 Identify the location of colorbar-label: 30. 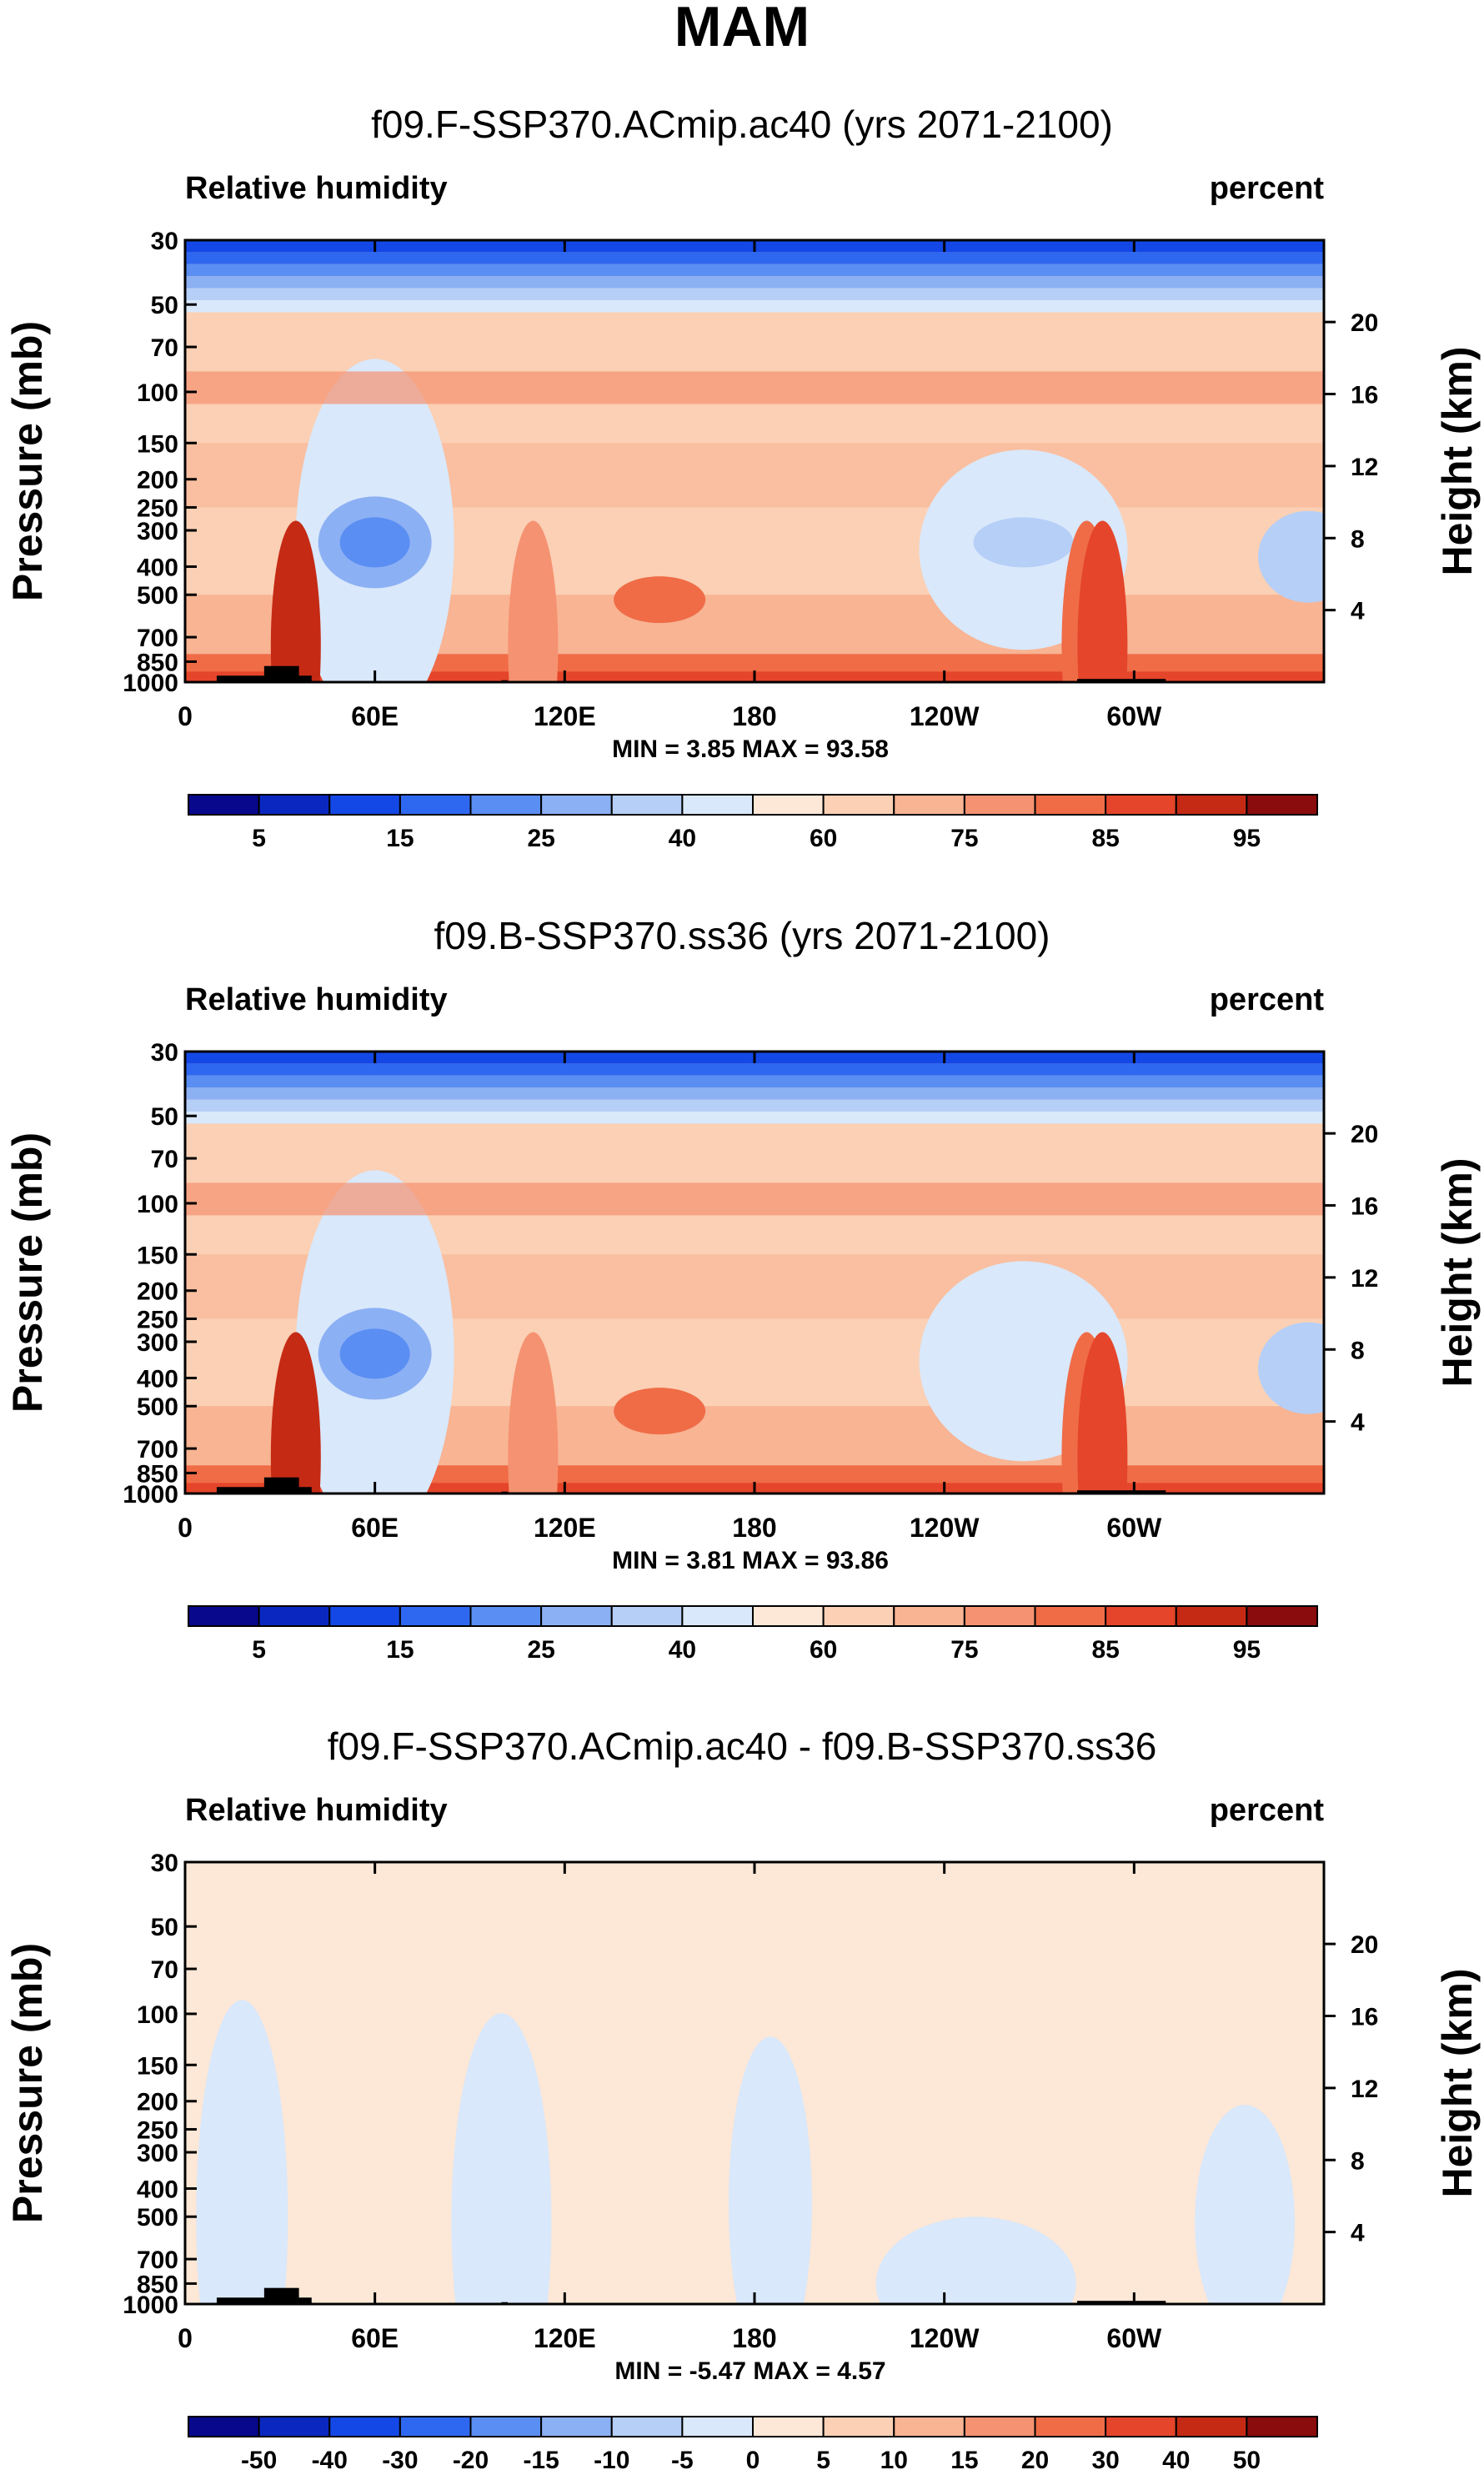
(1105, 2461).